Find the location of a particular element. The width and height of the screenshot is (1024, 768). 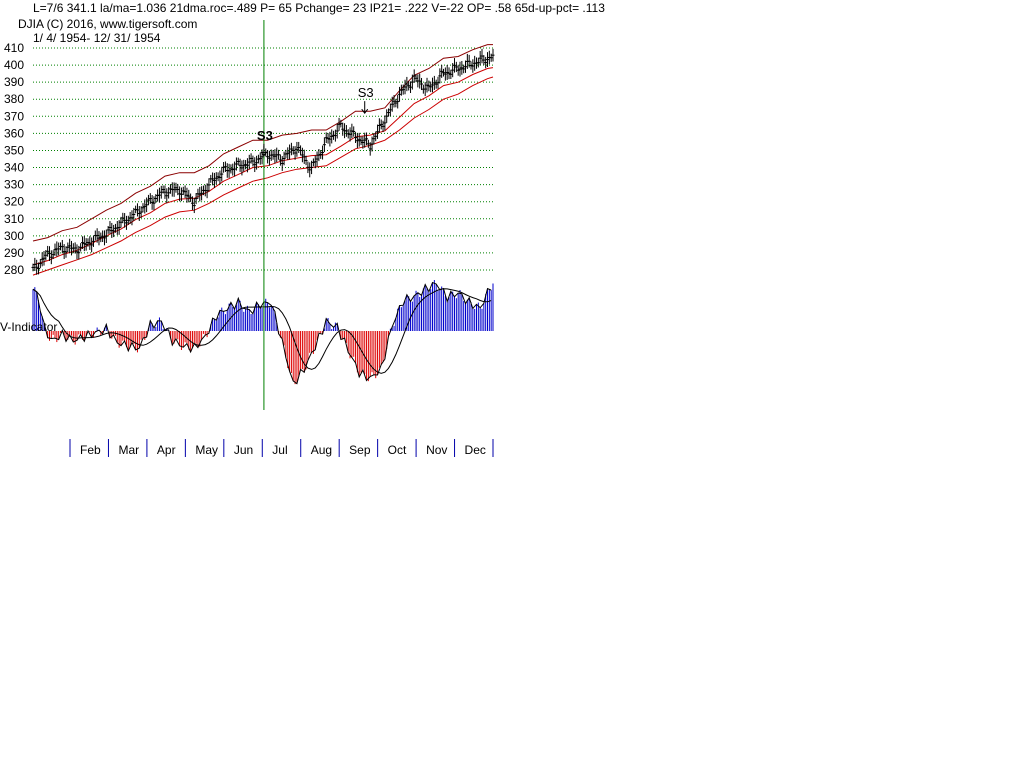

month-label: Jun is located at coordinates (243, 450).